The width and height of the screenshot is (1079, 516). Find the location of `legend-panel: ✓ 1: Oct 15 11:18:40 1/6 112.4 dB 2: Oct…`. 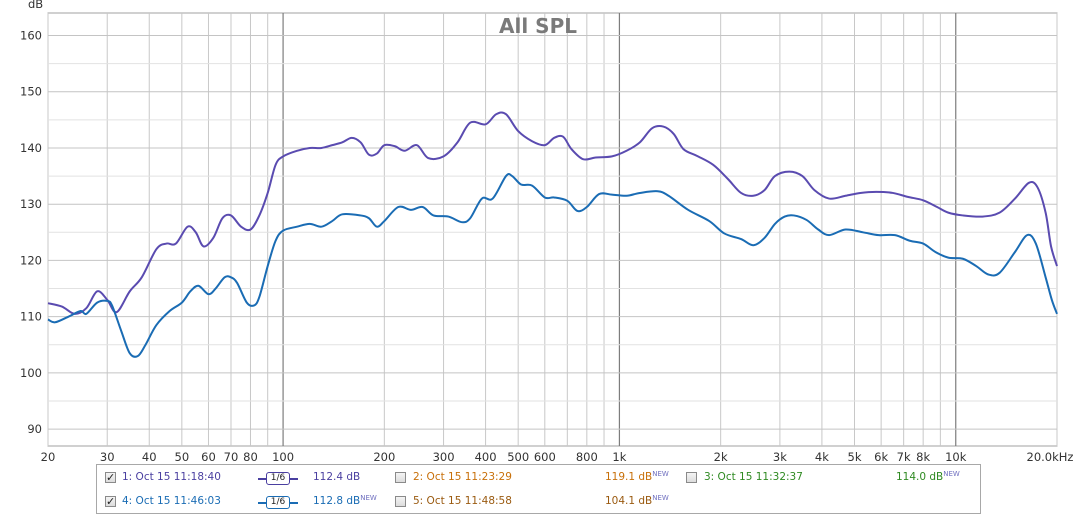

legend-panel: ✓ 1: Oct 15 11:18:40 1/6 112.4 dB 2: Oct… is located at coordinates (538, 489).